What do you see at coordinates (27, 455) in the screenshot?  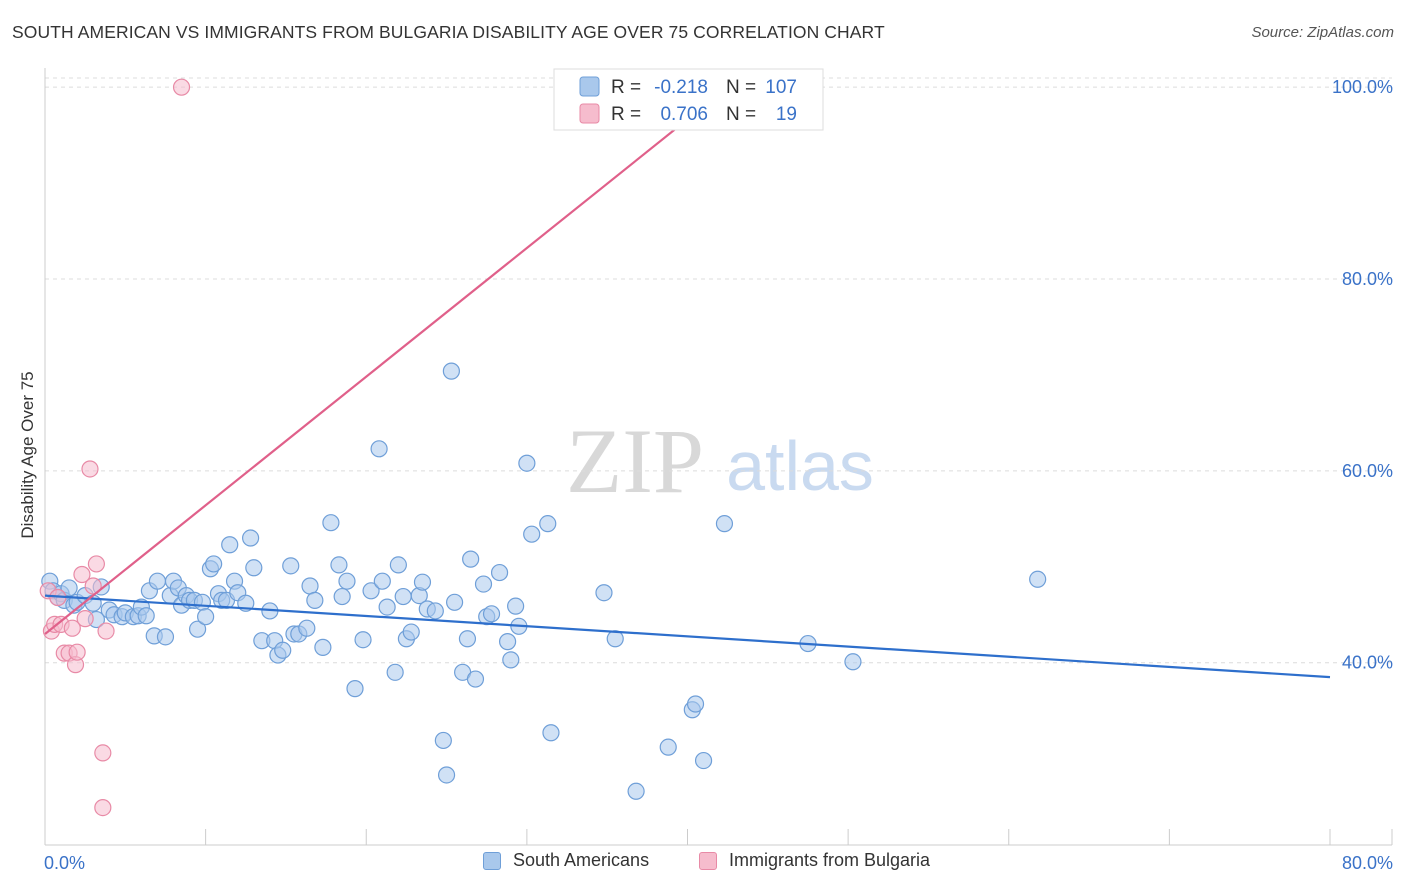 I see `y-axis-label: Disability Age Over 75` at bounding box center [27, 455].